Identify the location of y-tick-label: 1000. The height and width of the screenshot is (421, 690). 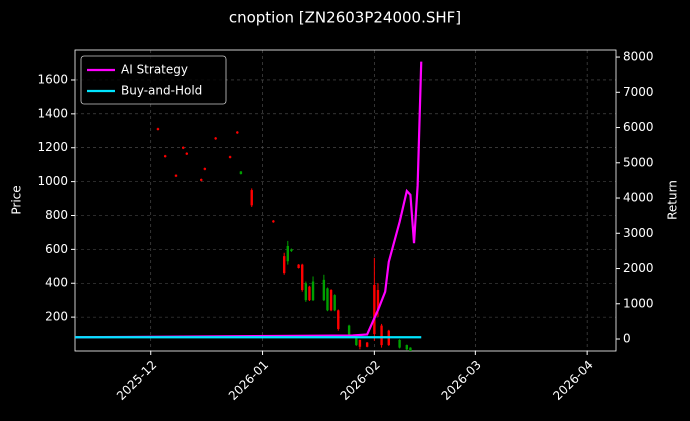
(52, 181).